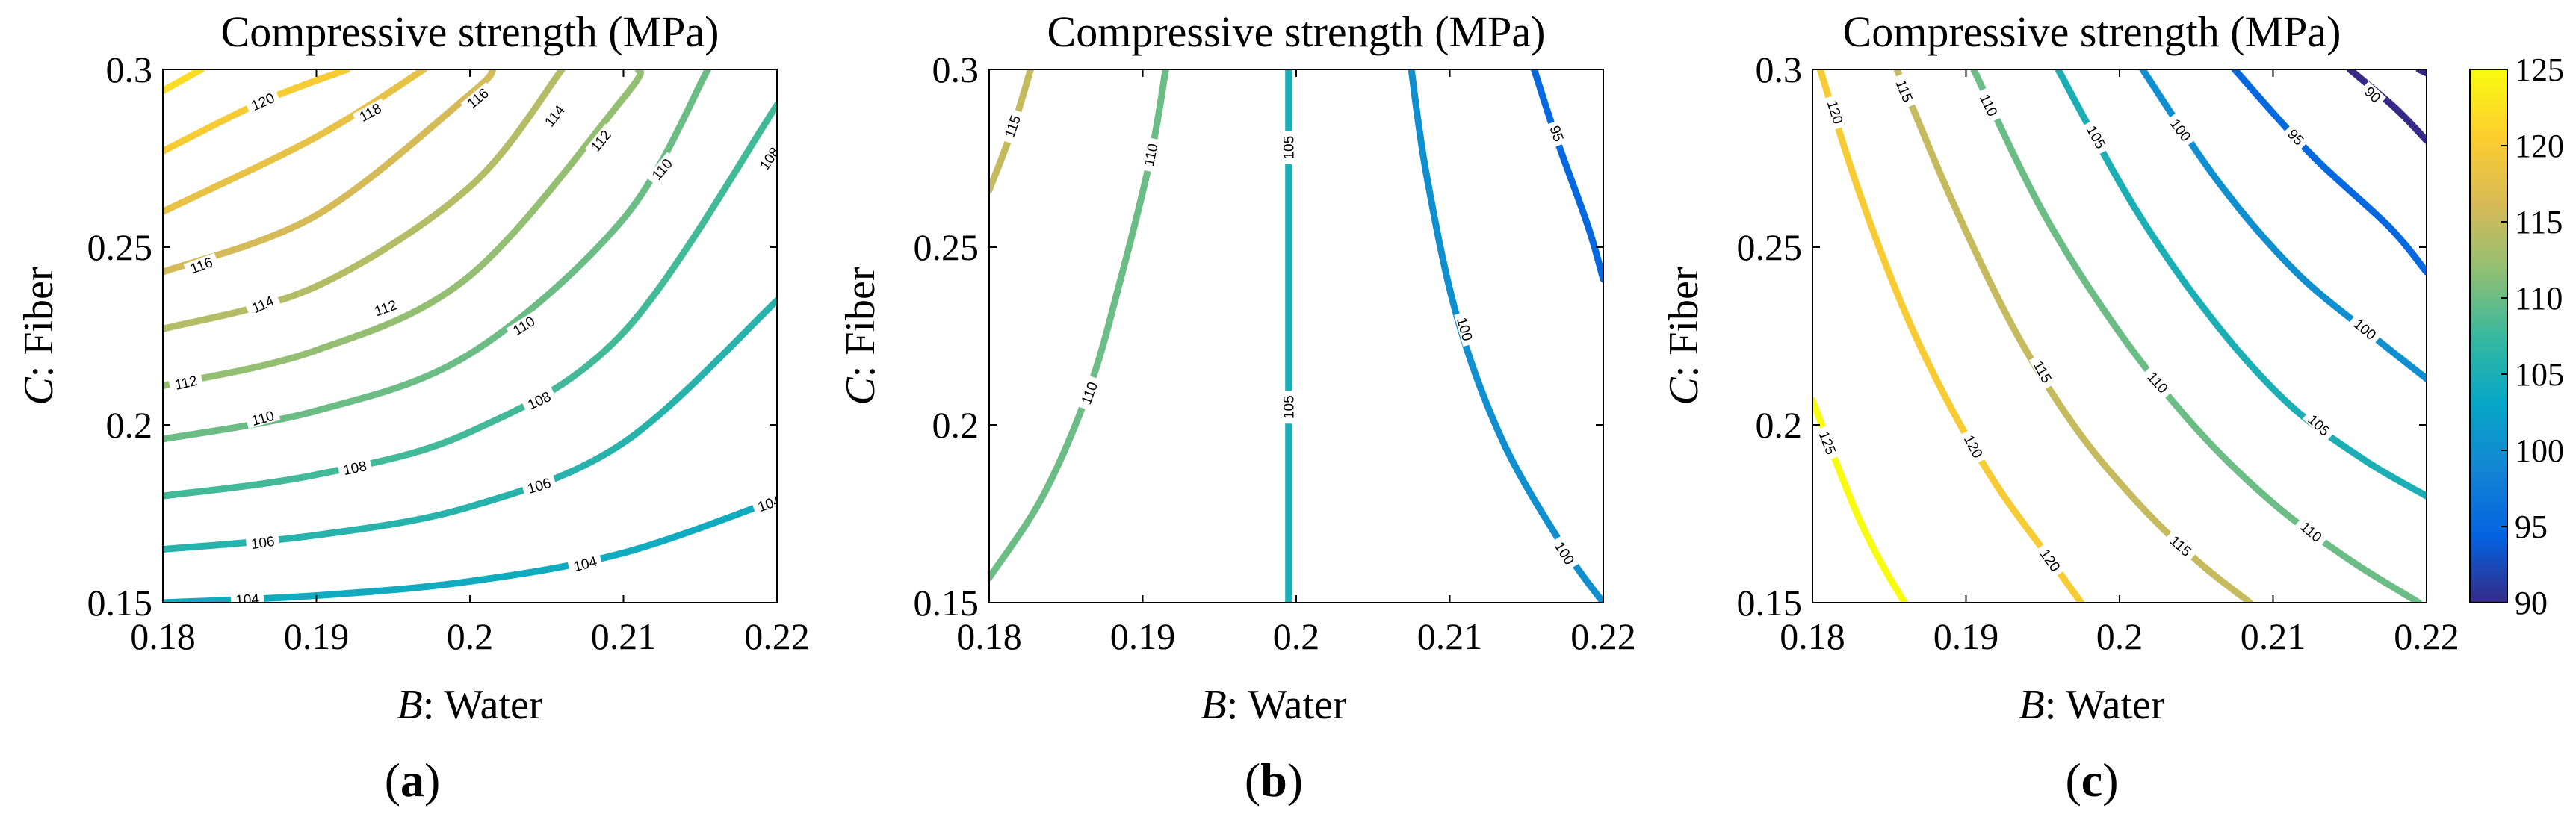 Image resolution: width=2576 pixels, height=823 pixels. I want to click on panel-b-xlabel: B: Water, so click(1273, 705).